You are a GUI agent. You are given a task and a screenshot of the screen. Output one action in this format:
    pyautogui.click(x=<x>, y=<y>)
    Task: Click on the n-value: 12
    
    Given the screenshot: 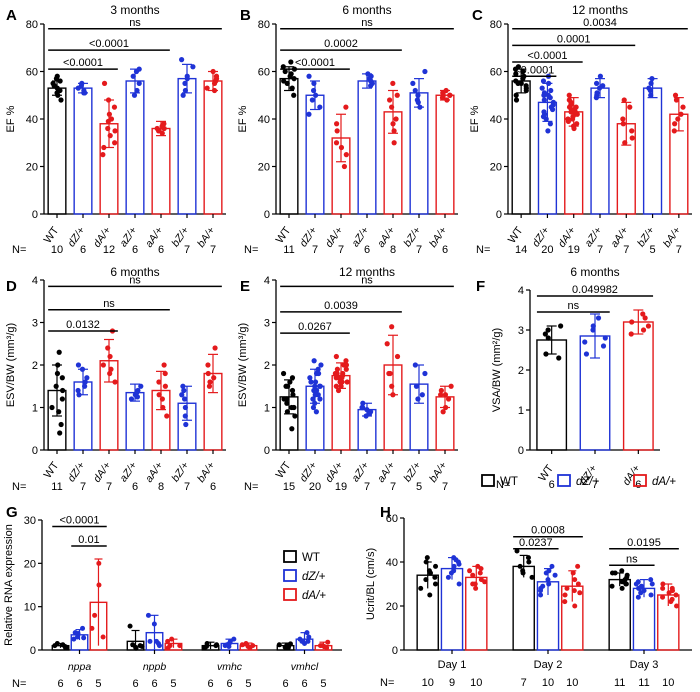 What is the action you would take?
    pyautogui.click(x=109, y=250)
    